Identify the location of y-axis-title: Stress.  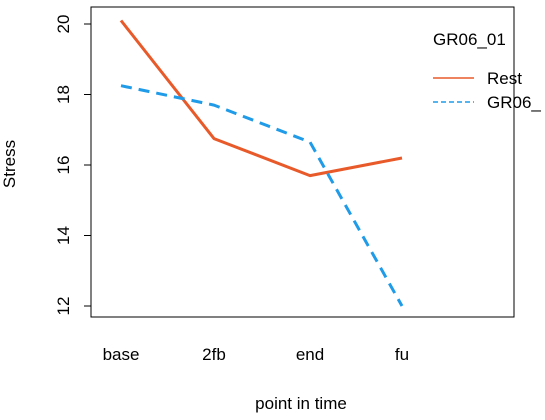
(9, 164).